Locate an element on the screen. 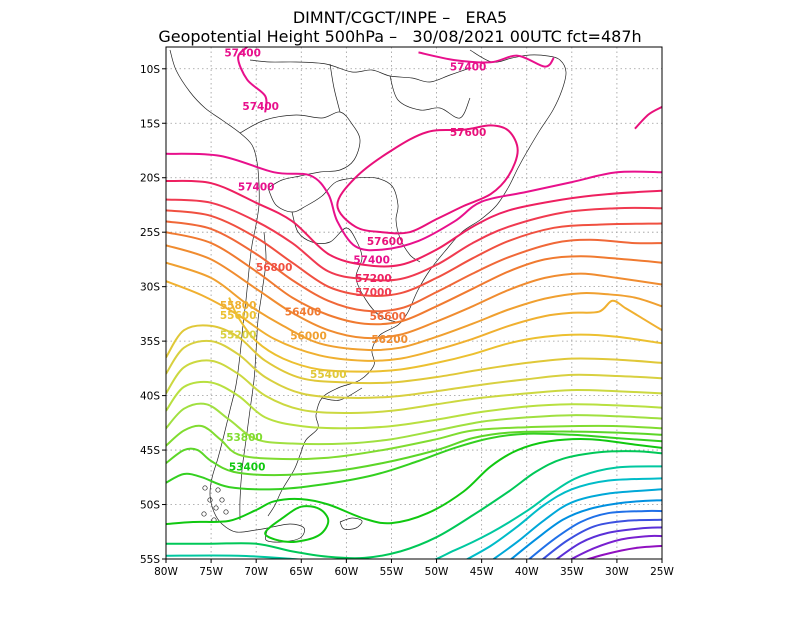 This screenshot has height=618, width=800. lon-tick-label: 70W is located at coordinates (256, 572).